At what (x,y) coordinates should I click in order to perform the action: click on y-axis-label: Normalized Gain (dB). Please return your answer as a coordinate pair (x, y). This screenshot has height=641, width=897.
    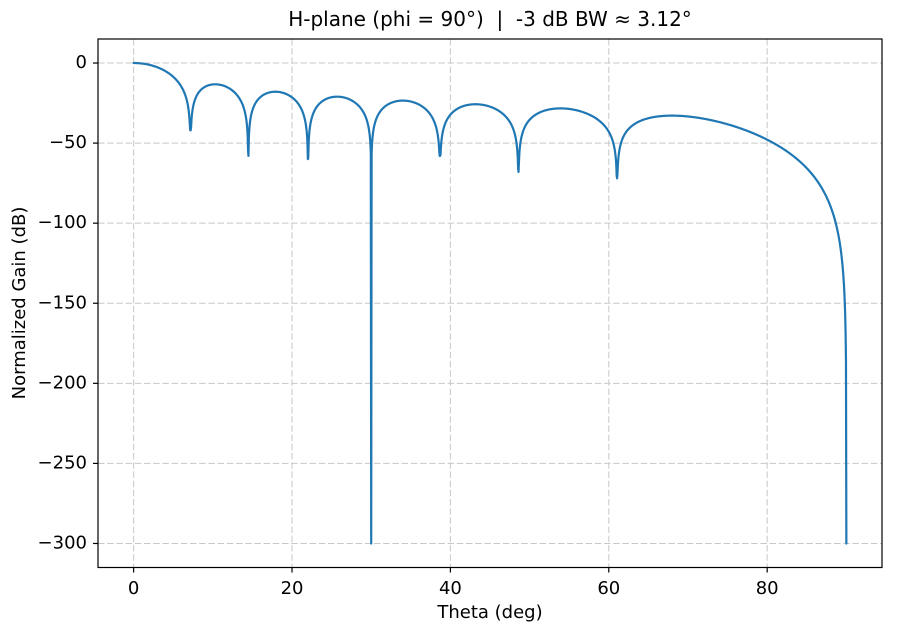
    Looking at the image, I should click on (19, 303).